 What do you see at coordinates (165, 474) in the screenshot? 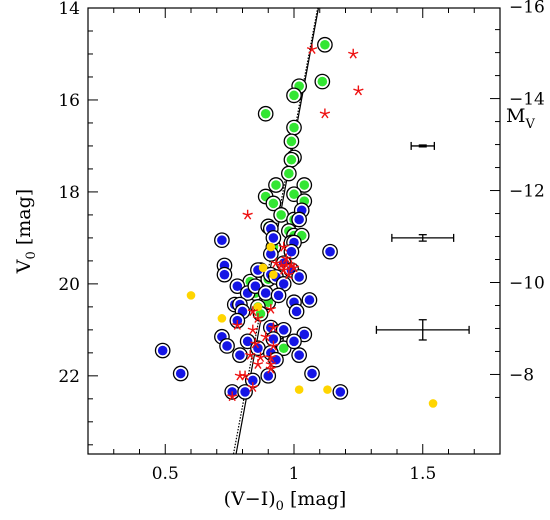
I see `x-tick-label: 0.5` at bounding box center [165, 474].